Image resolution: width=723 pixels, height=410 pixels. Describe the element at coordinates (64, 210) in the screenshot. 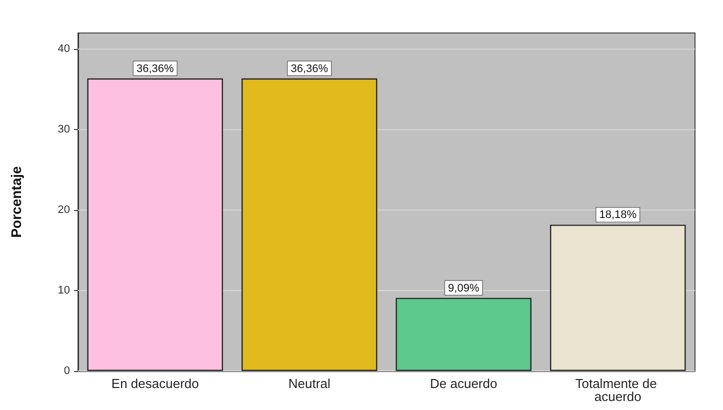

I see `y-tick-label: 20` at that location.